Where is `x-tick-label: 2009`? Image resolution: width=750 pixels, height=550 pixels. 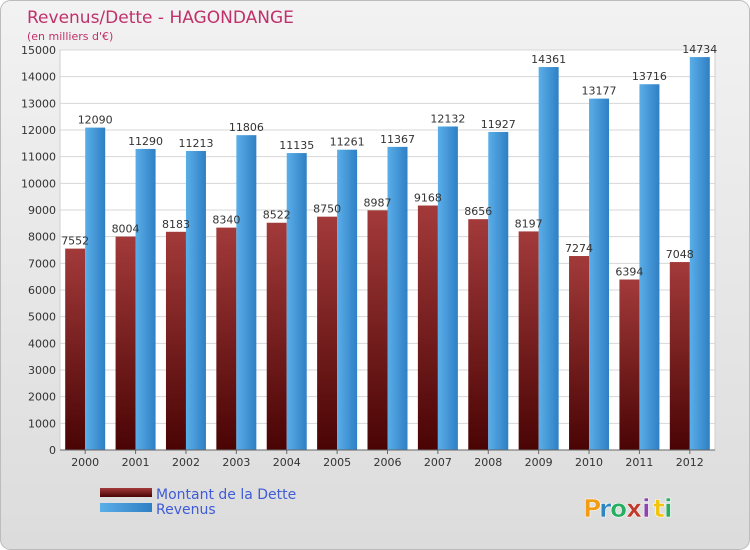 x-tick-label: 2009 is located at coordinates (539, 462).